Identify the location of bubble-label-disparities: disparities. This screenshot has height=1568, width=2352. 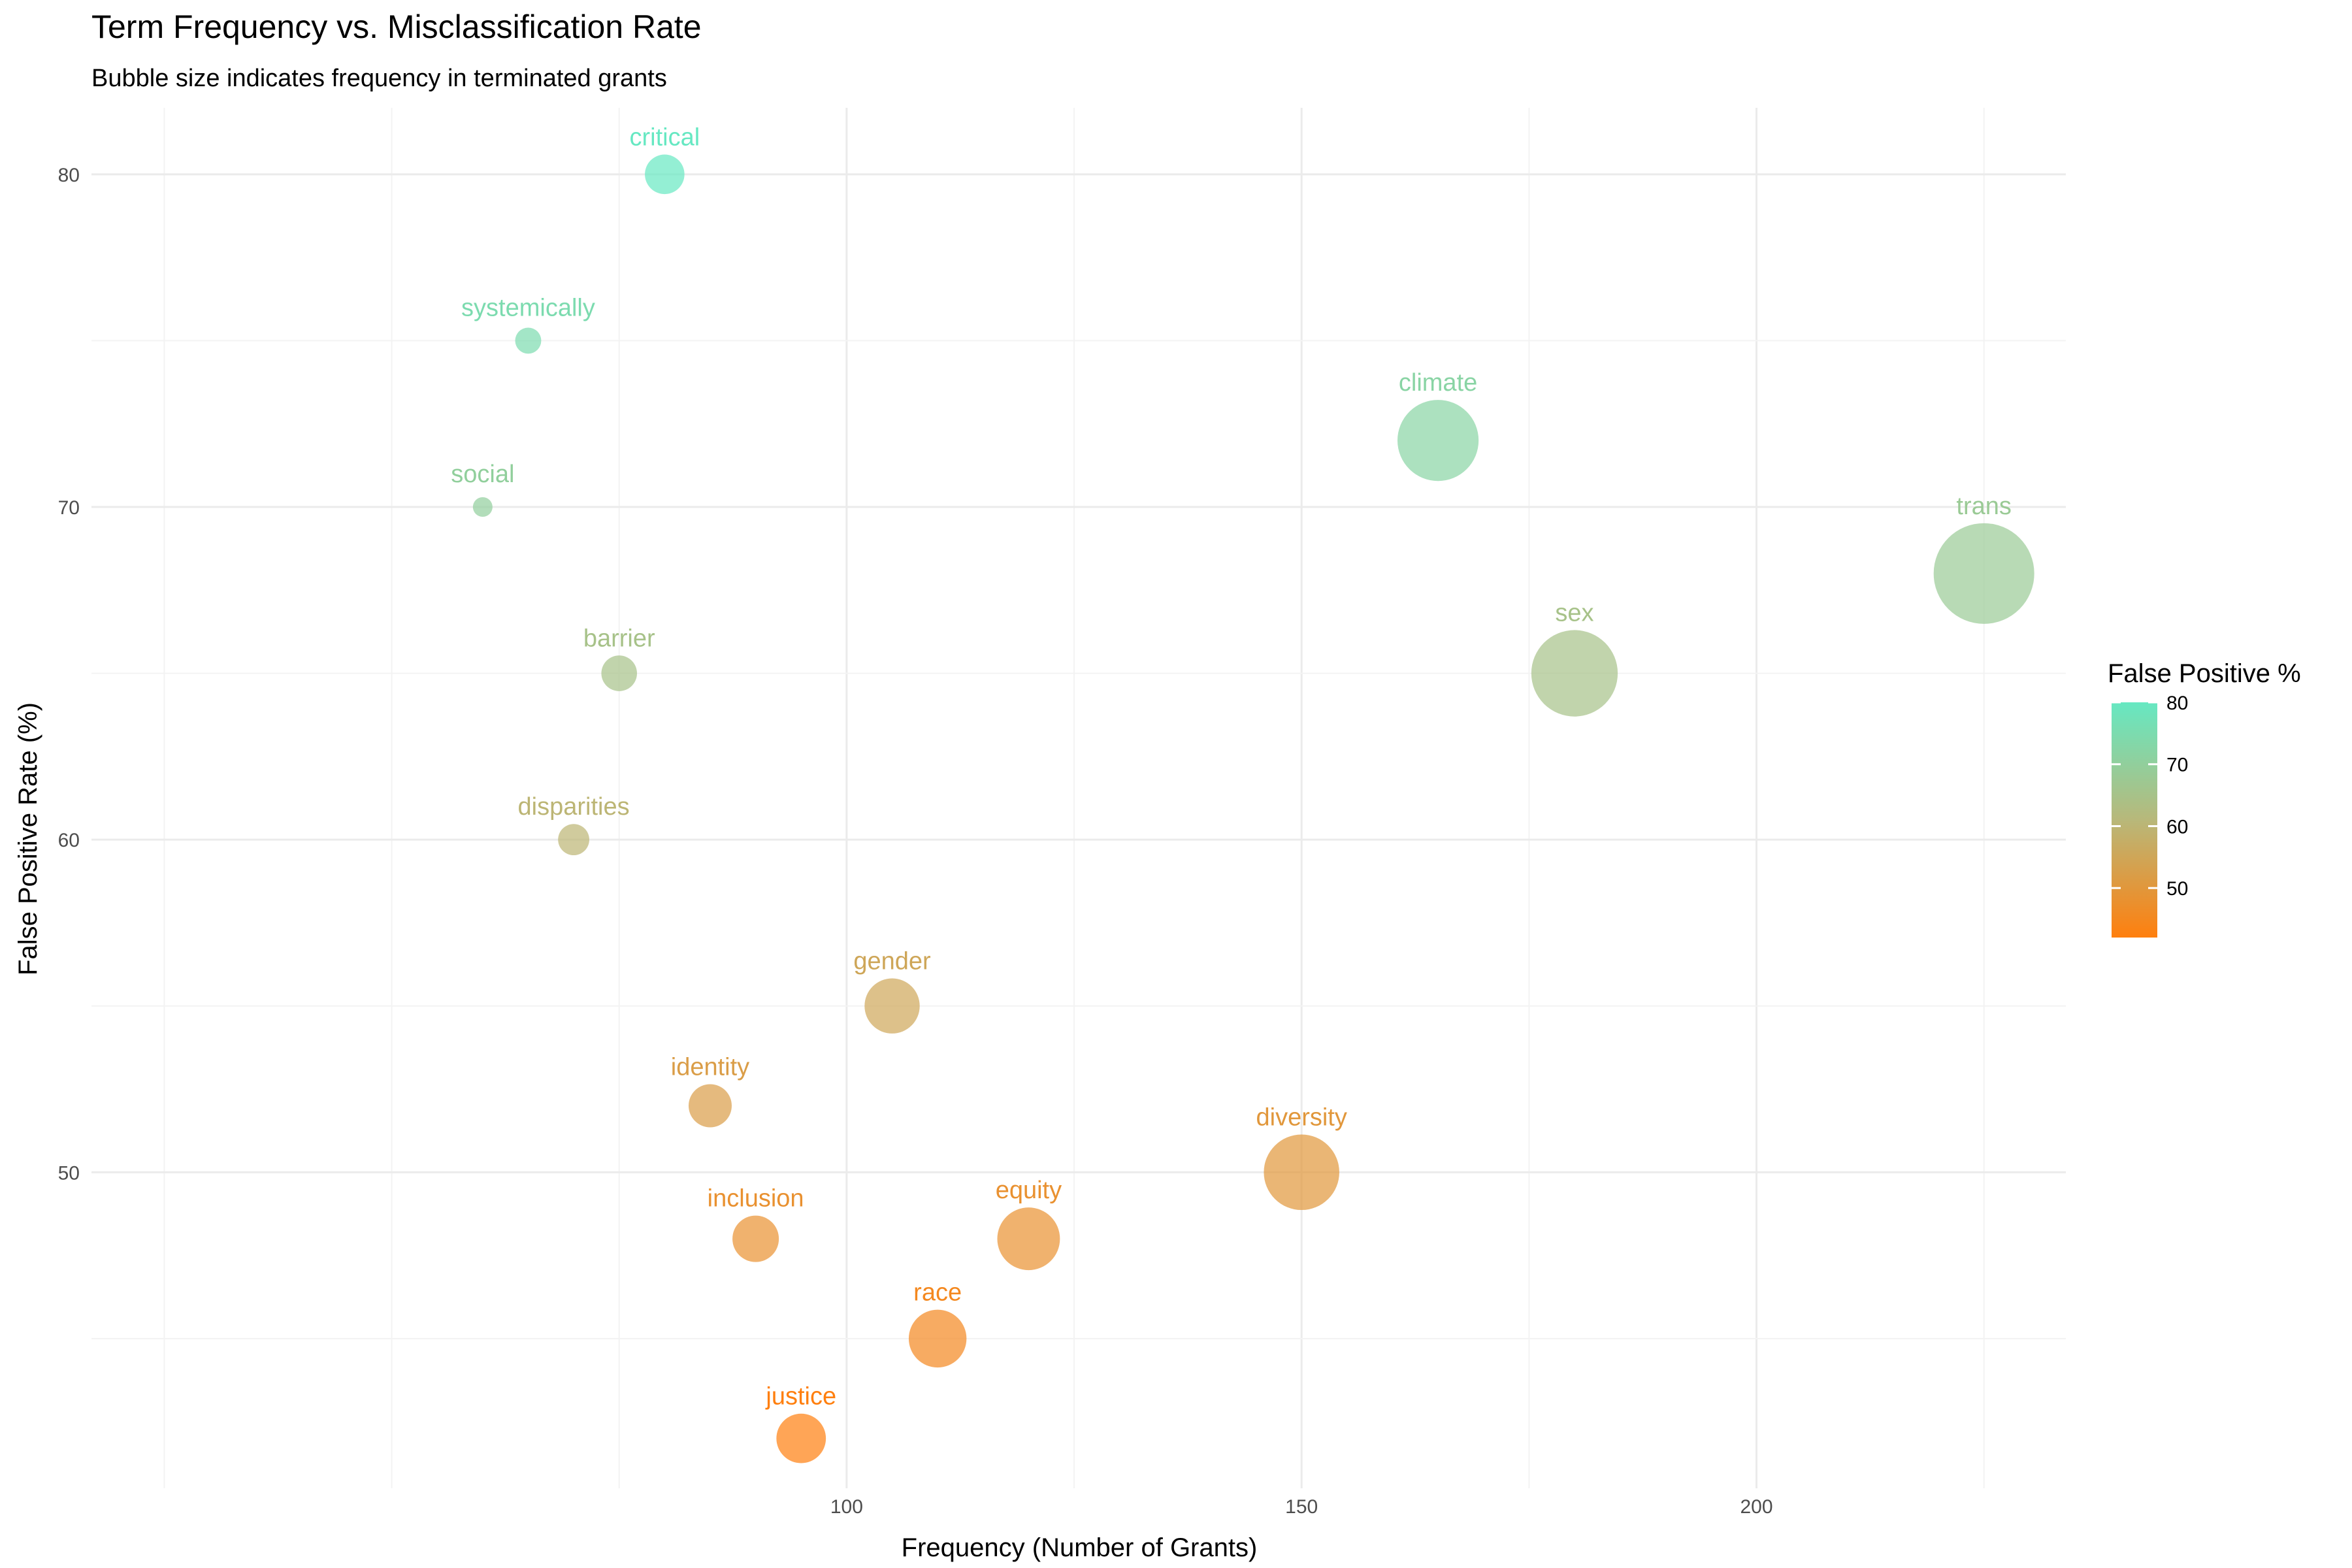
(574, 807).